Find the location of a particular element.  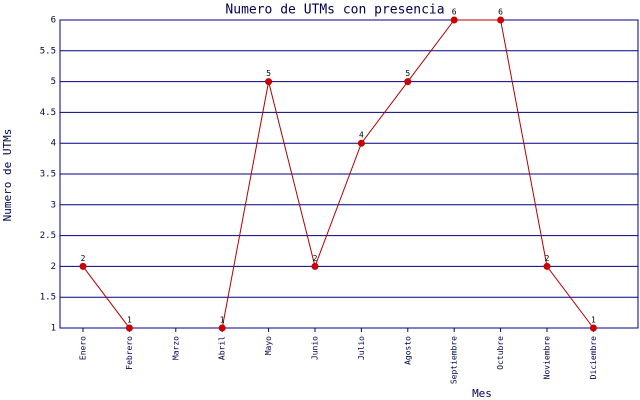

y-tick-label: 1 is located at coordinates (53, 329).